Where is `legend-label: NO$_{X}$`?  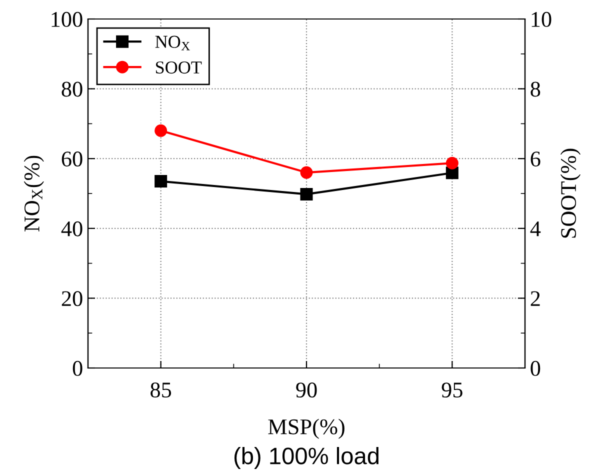 legend-label: NO$_{X}$ is located at coordinates (172, 43).